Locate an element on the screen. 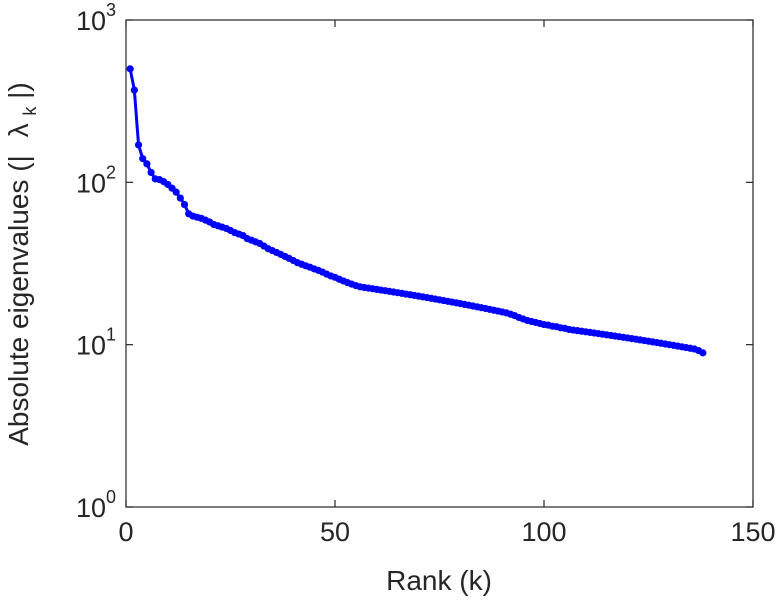 This screenshot has width=783, height=600. y-tick-exponent: 1 is located at coordinates (111, 335).